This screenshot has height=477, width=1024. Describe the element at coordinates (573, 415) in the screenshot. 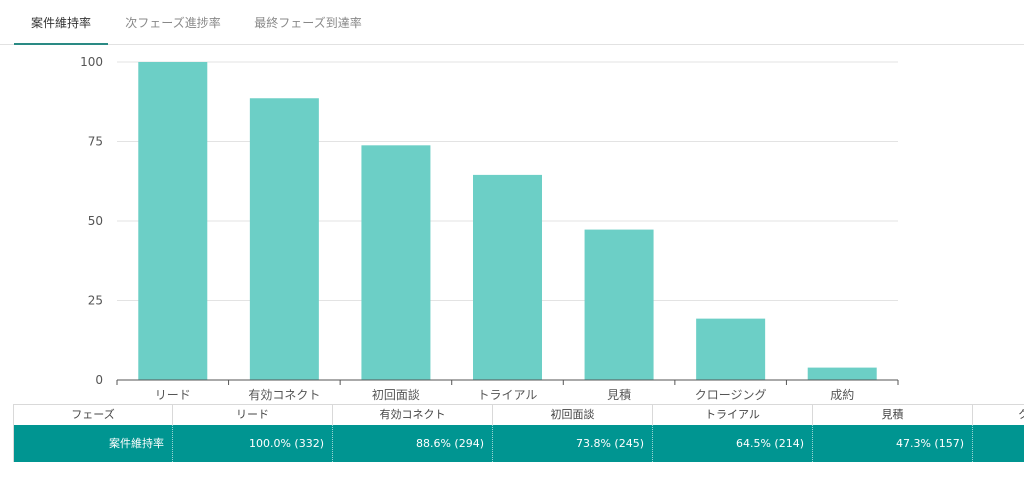

I see `header-cell-first-meeting: 初回面談` at that location.